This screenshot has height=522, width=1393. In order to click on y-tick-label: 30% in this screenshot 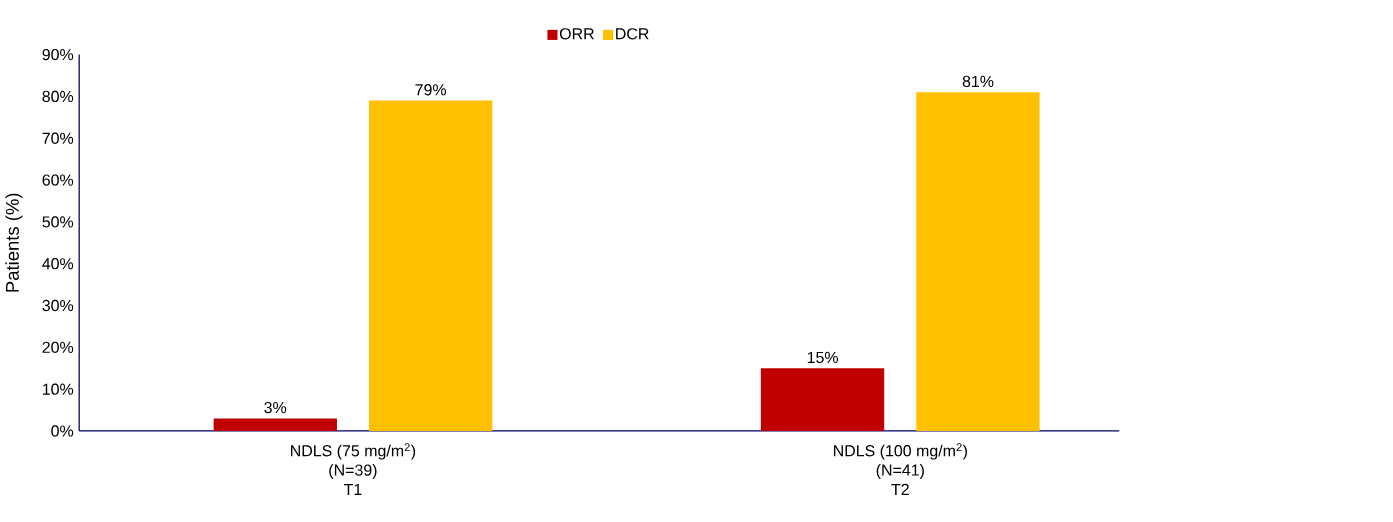, I will do `click(58, 306)`.